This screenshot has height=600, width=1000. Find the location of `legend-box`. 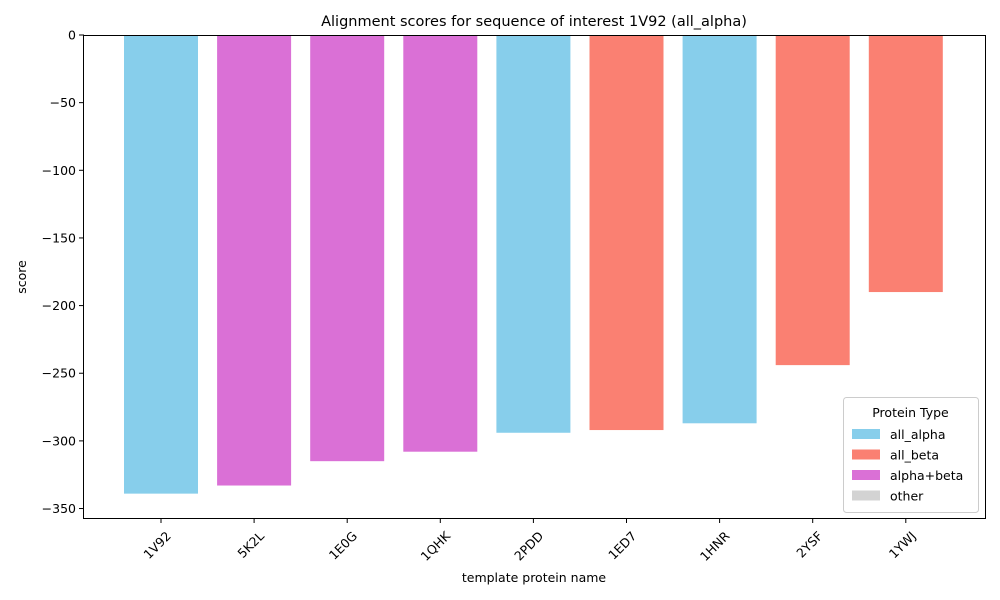

legend-box is located at coordinates (911, 455).